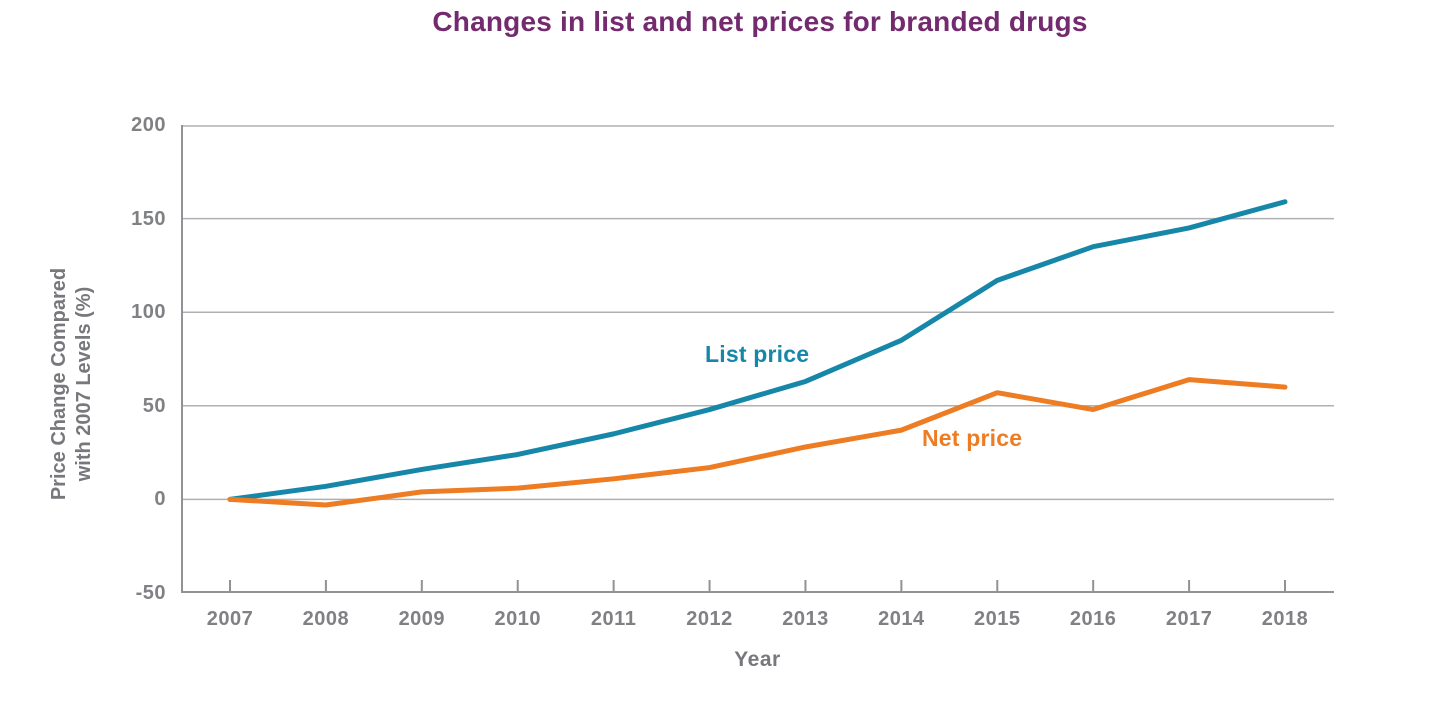 The width and height of the screenshot is (1440, 720). What do you see at coordinates (1189, 619) in the screenshot?
I see `x-tick-label: 2017` at bounding box center [1189, 619].